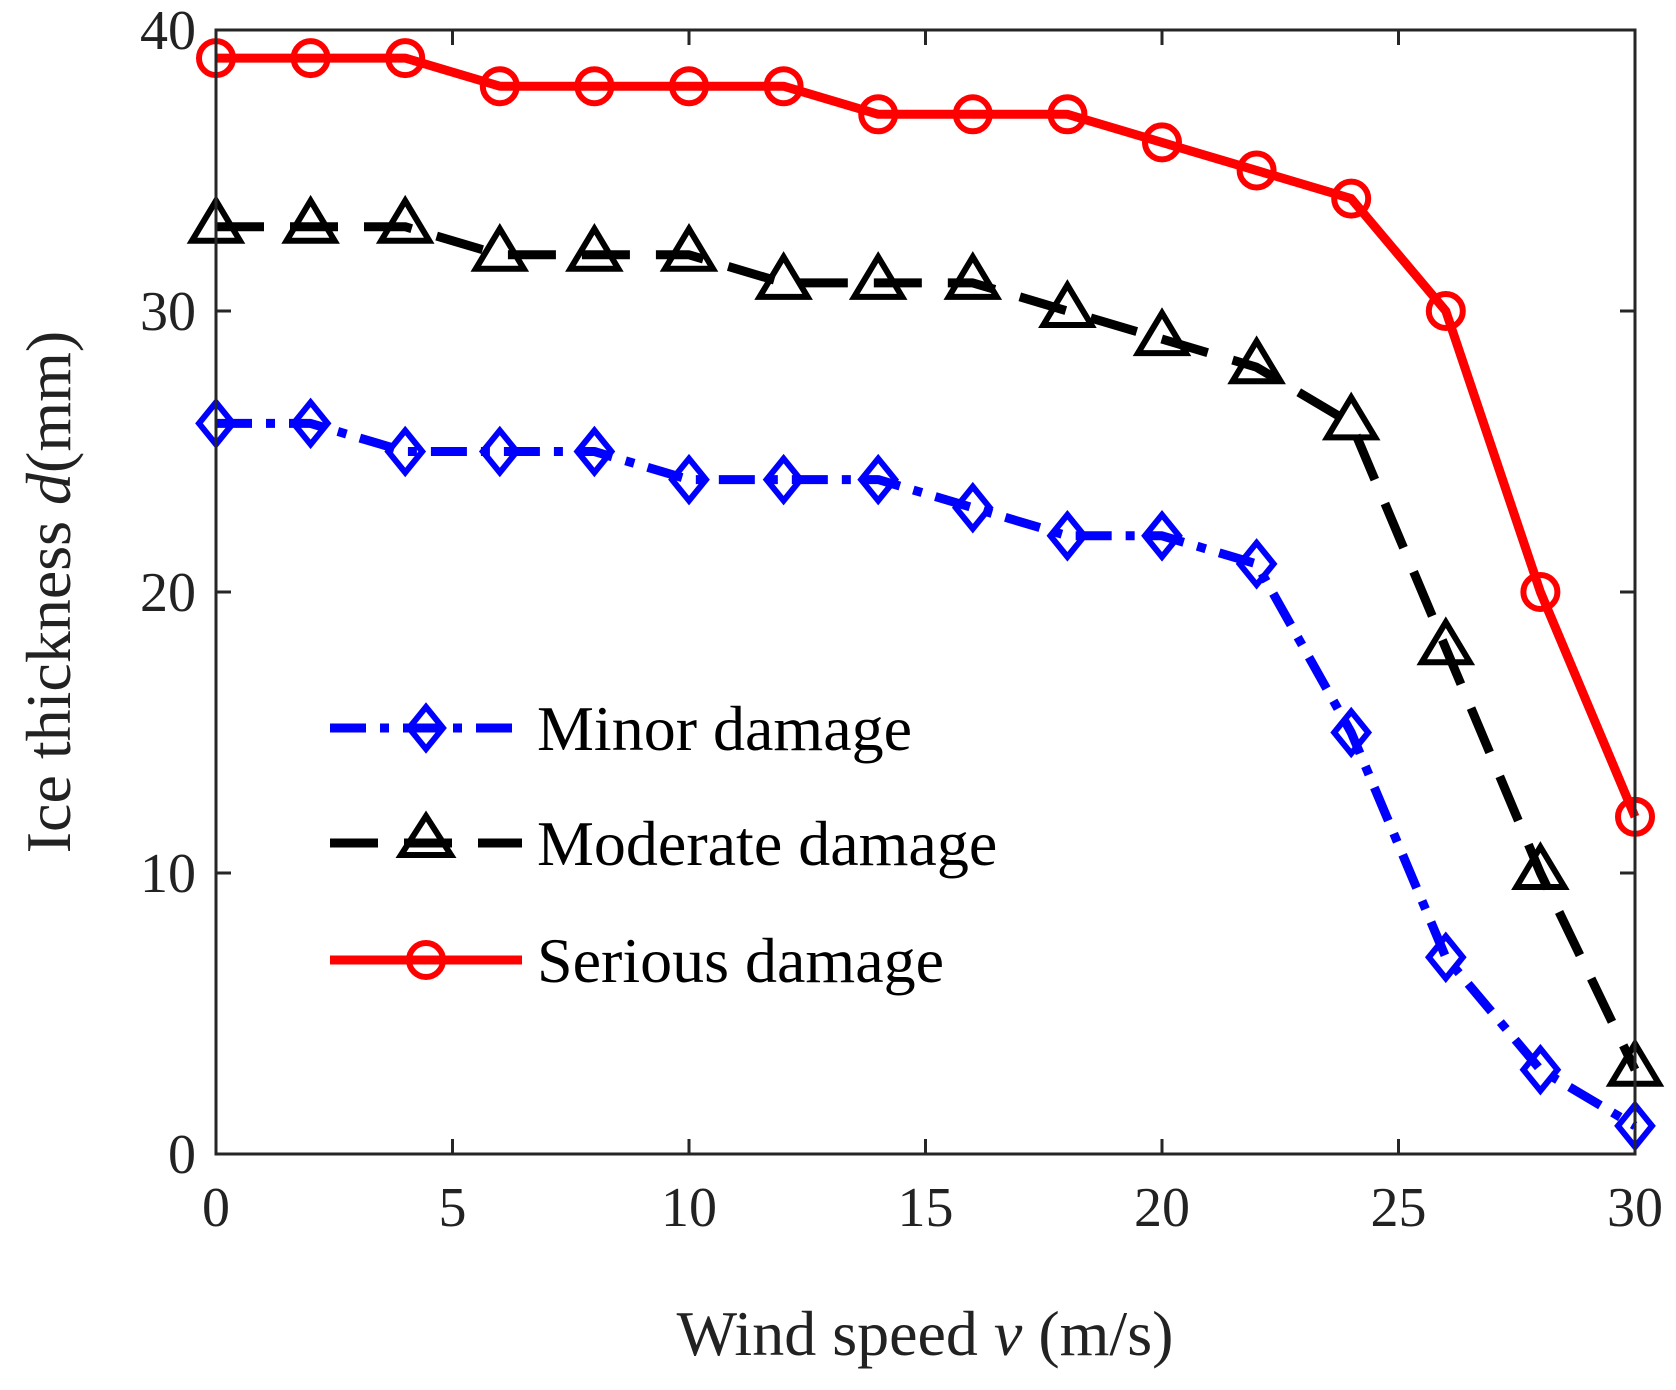 The height and width of the screenshot is (1390, 1676). Describe the element at coordinates (835, 1333) in the screenshot. I see `x-axis-title-main: Wind speed` at that location.